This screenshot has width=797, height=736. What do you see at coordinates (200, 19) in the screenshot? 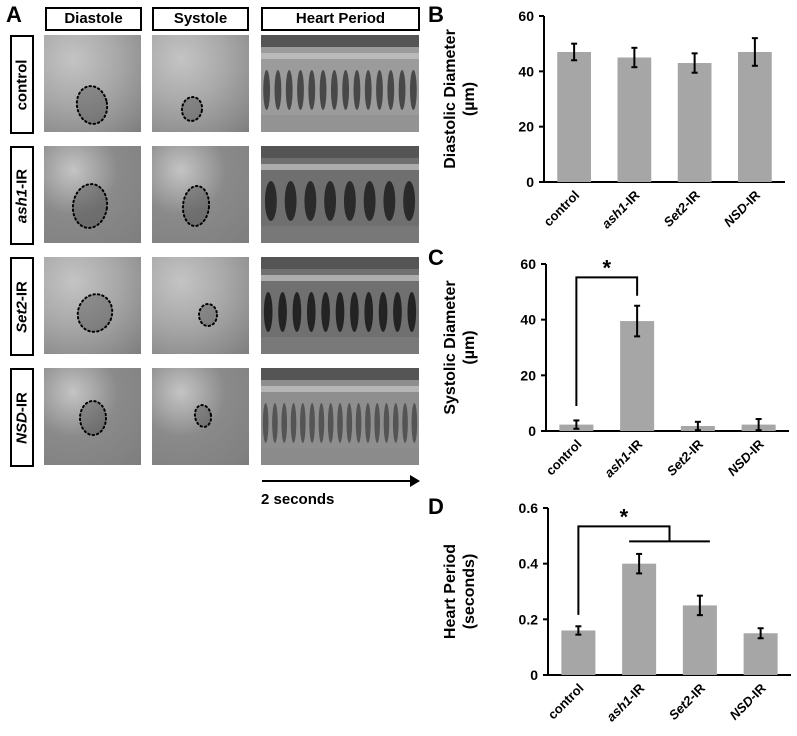
I see `column-header-systole: Systole` at bounding box center [200, 19].